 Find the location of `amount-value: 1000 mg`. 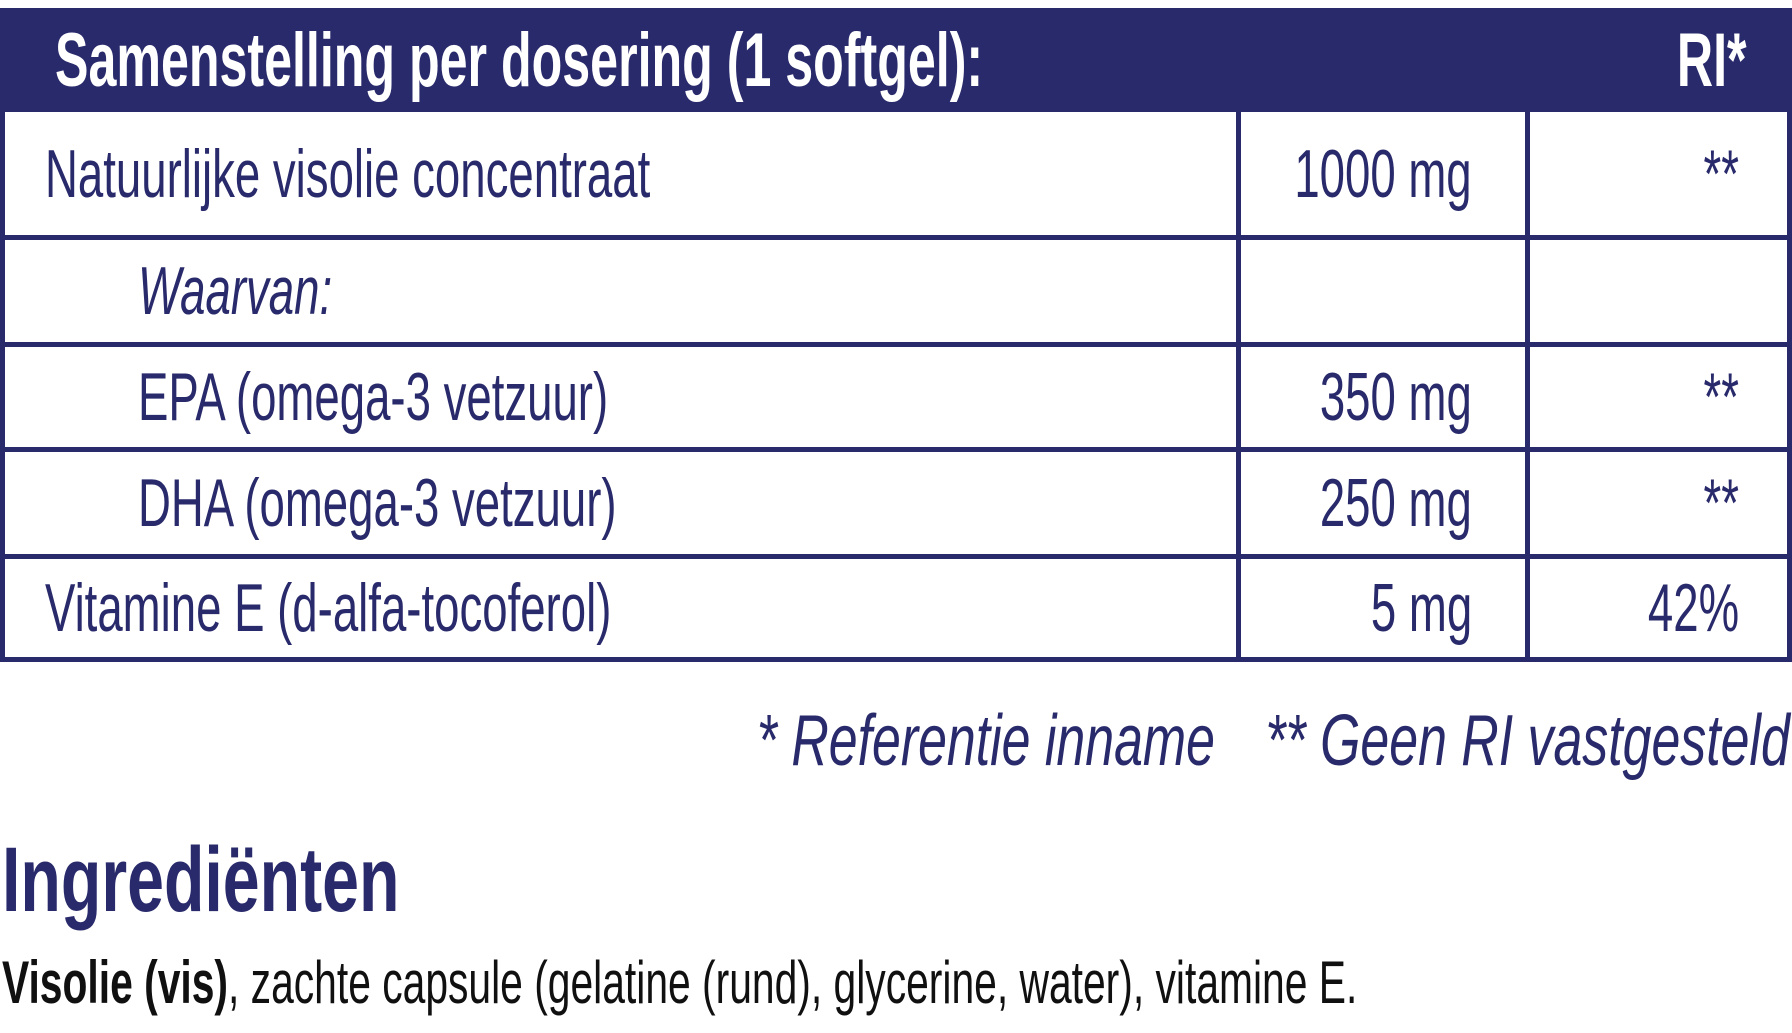

amount-value: 1000 mg is located at coordinates (1383, 173).